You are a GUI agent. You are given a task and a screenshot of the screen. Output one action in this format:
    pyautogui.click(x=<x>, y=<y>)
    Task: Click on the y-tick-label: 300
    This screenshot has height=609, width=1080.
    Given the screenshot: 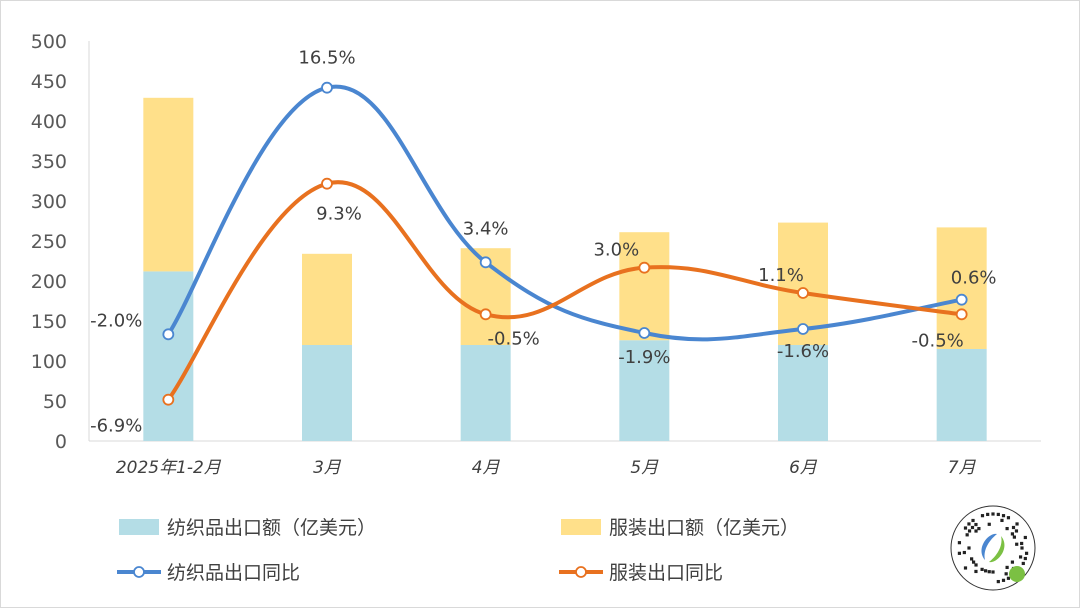 What is the action you would take?
    pyautogui.click(x=49, y=202)
    